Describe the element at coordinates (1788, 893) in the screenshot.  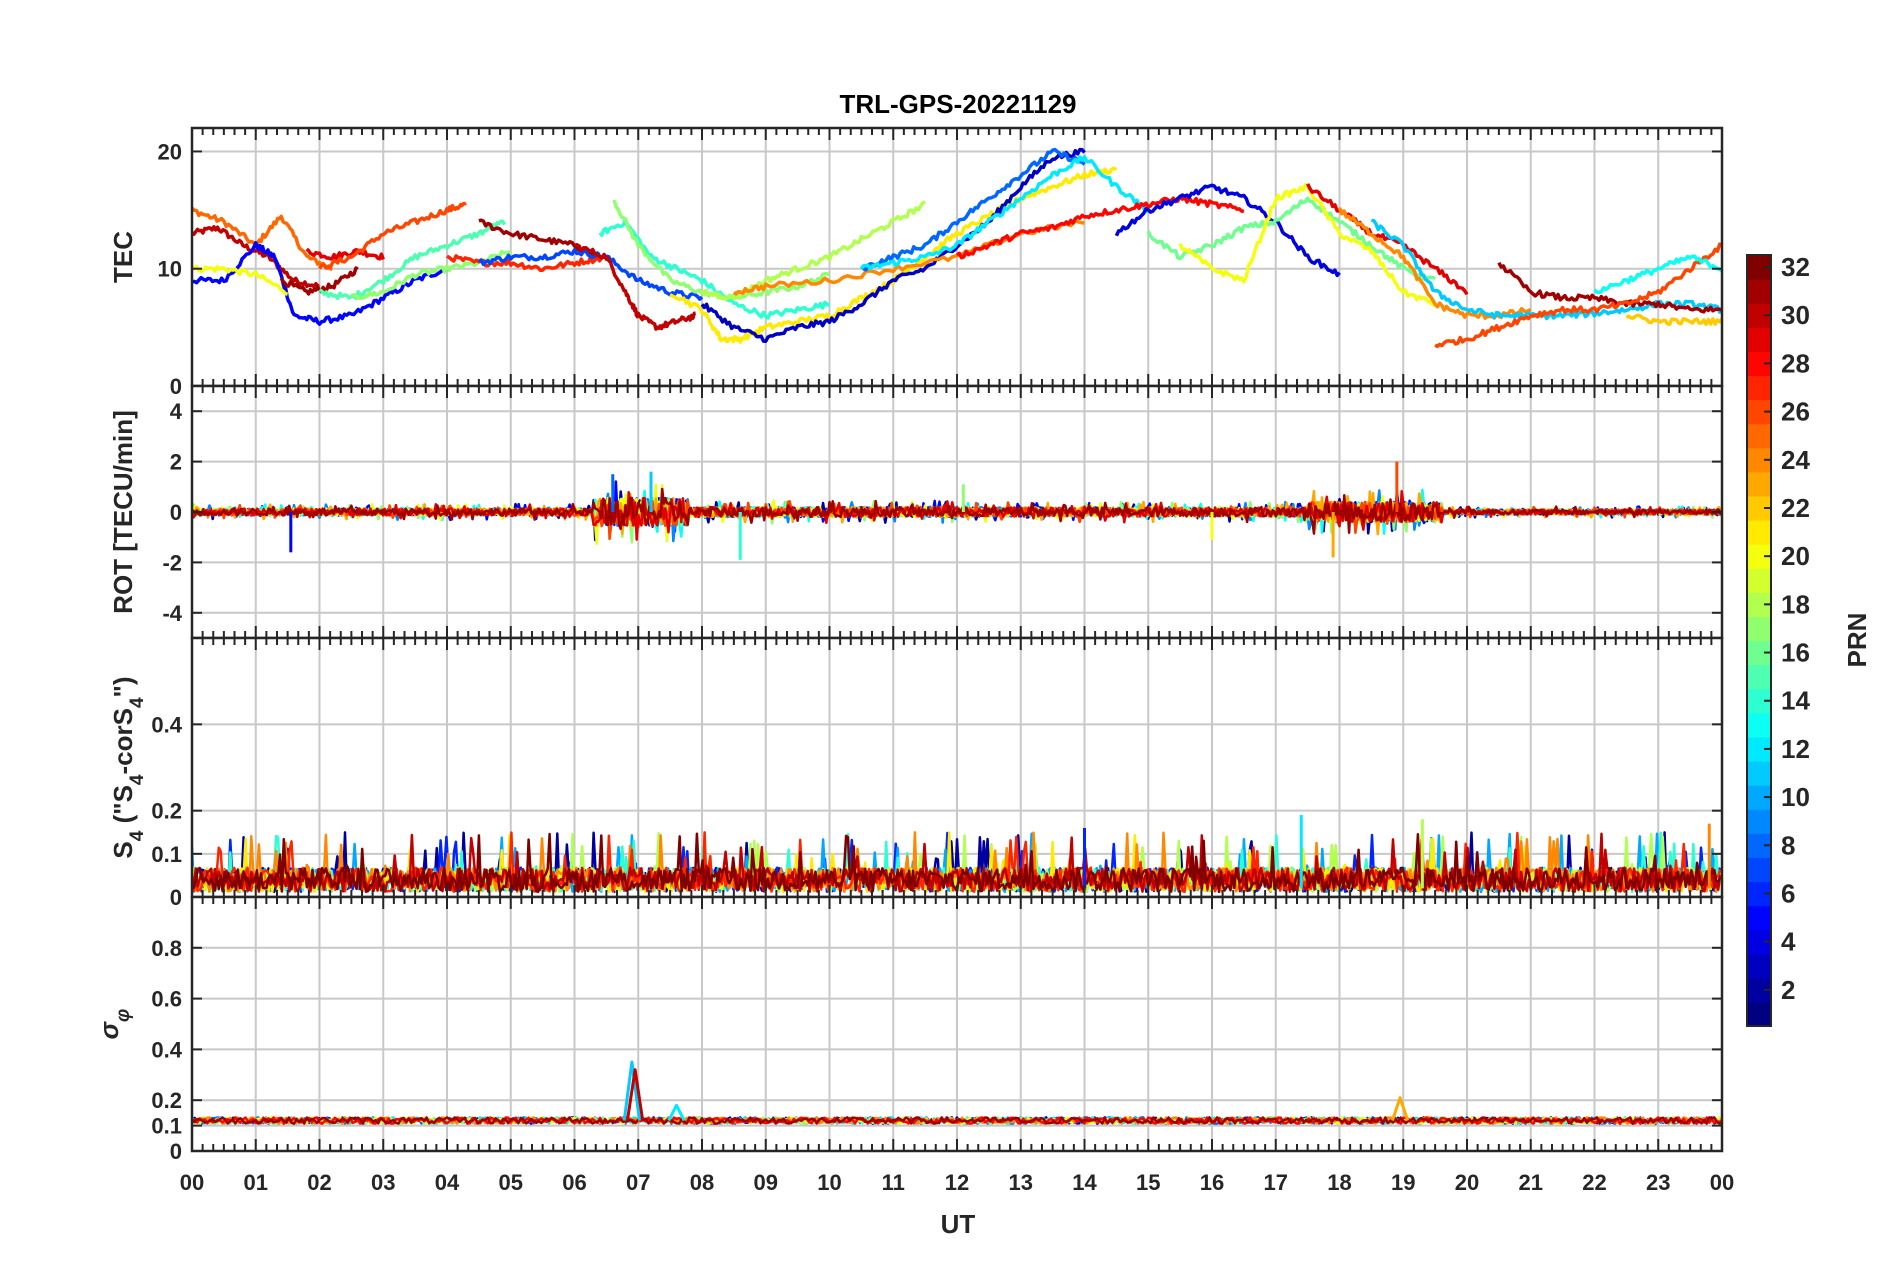
I see `colorbar-tick-label: 6` at that location.